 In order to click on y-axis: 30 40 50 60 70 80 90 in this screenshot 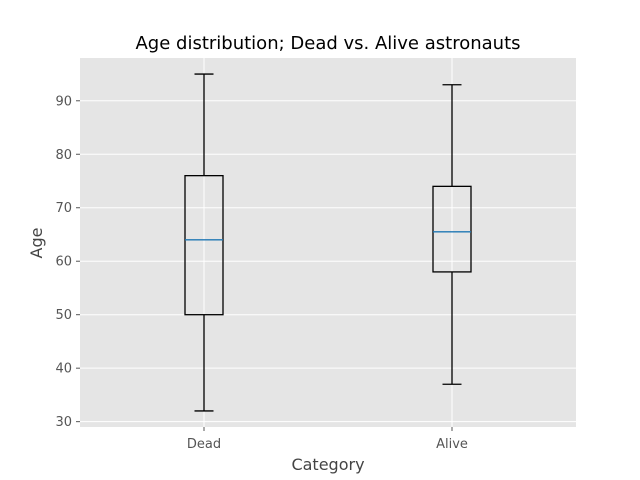, I will do `click(67, 262)`.